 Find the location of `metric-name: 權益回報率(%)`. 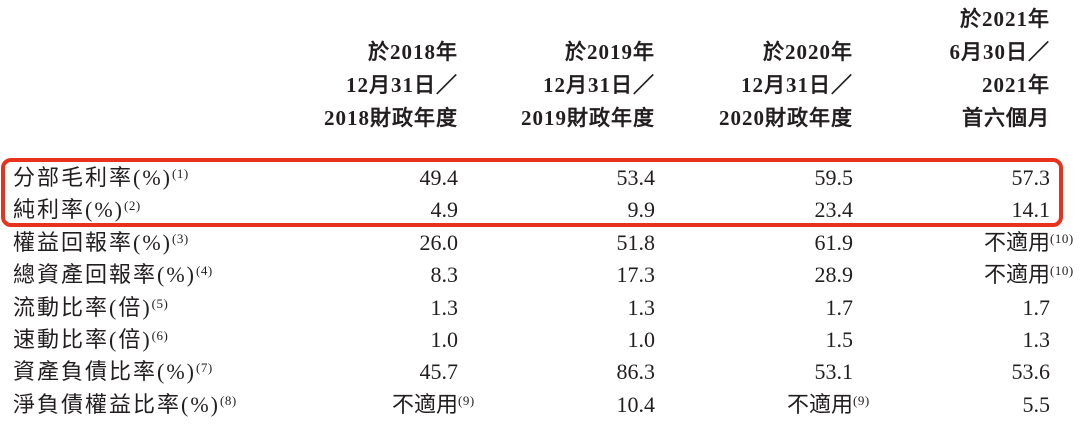

metric-name: 權益回報率(%) is located at coordinates (92, 242).